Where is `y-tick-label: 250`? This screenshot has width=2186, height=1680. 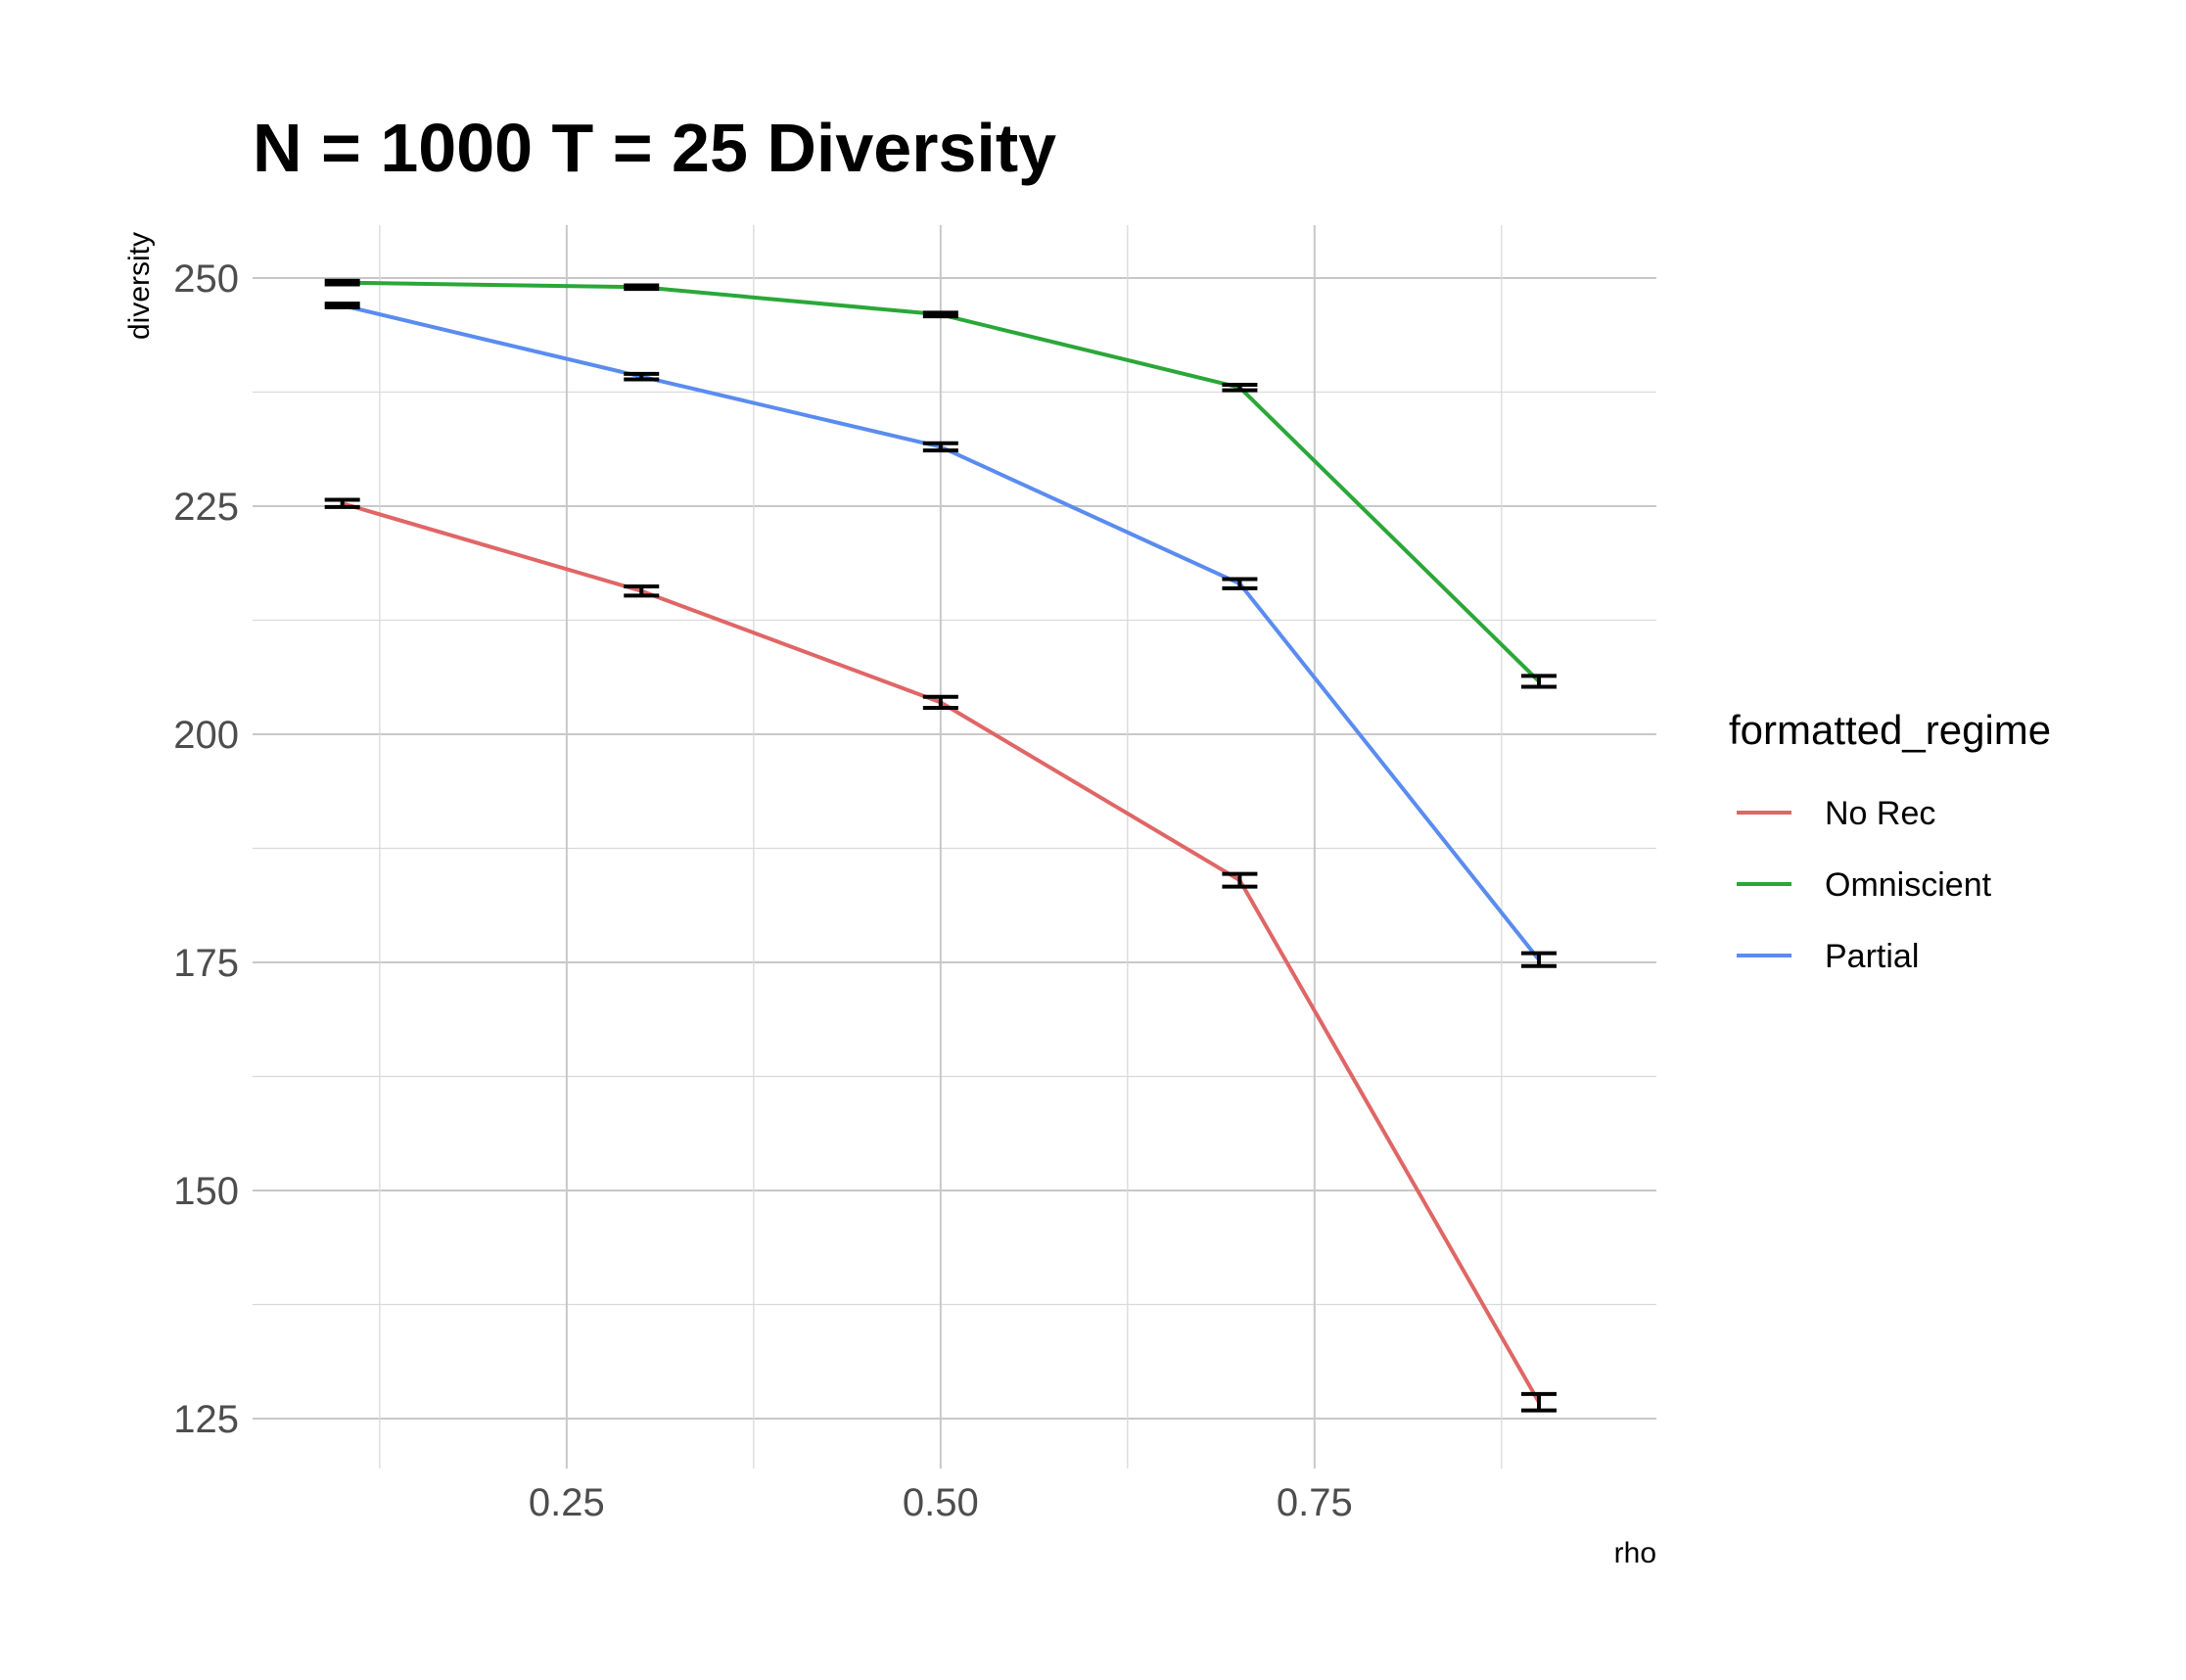
y-tick-label: 250 is located at coordinates (206, 279).